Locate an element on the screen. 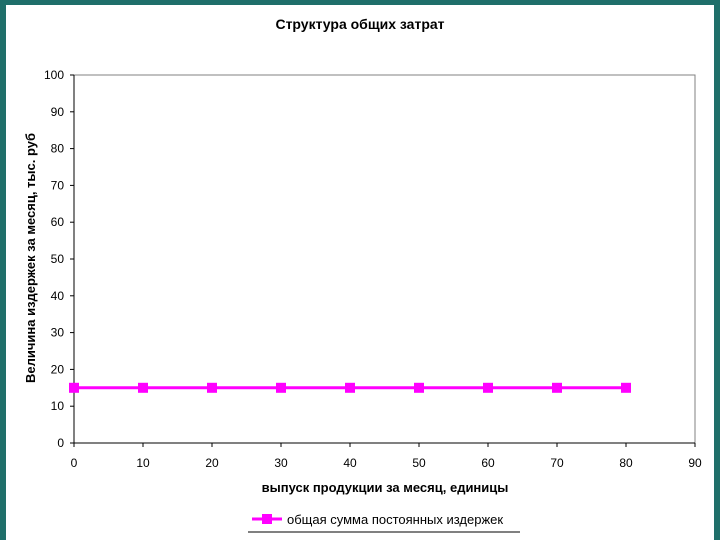 The height and width of the screenshot is (540, 720). y-tick-label: 60 is located at coordinates (58, 222).